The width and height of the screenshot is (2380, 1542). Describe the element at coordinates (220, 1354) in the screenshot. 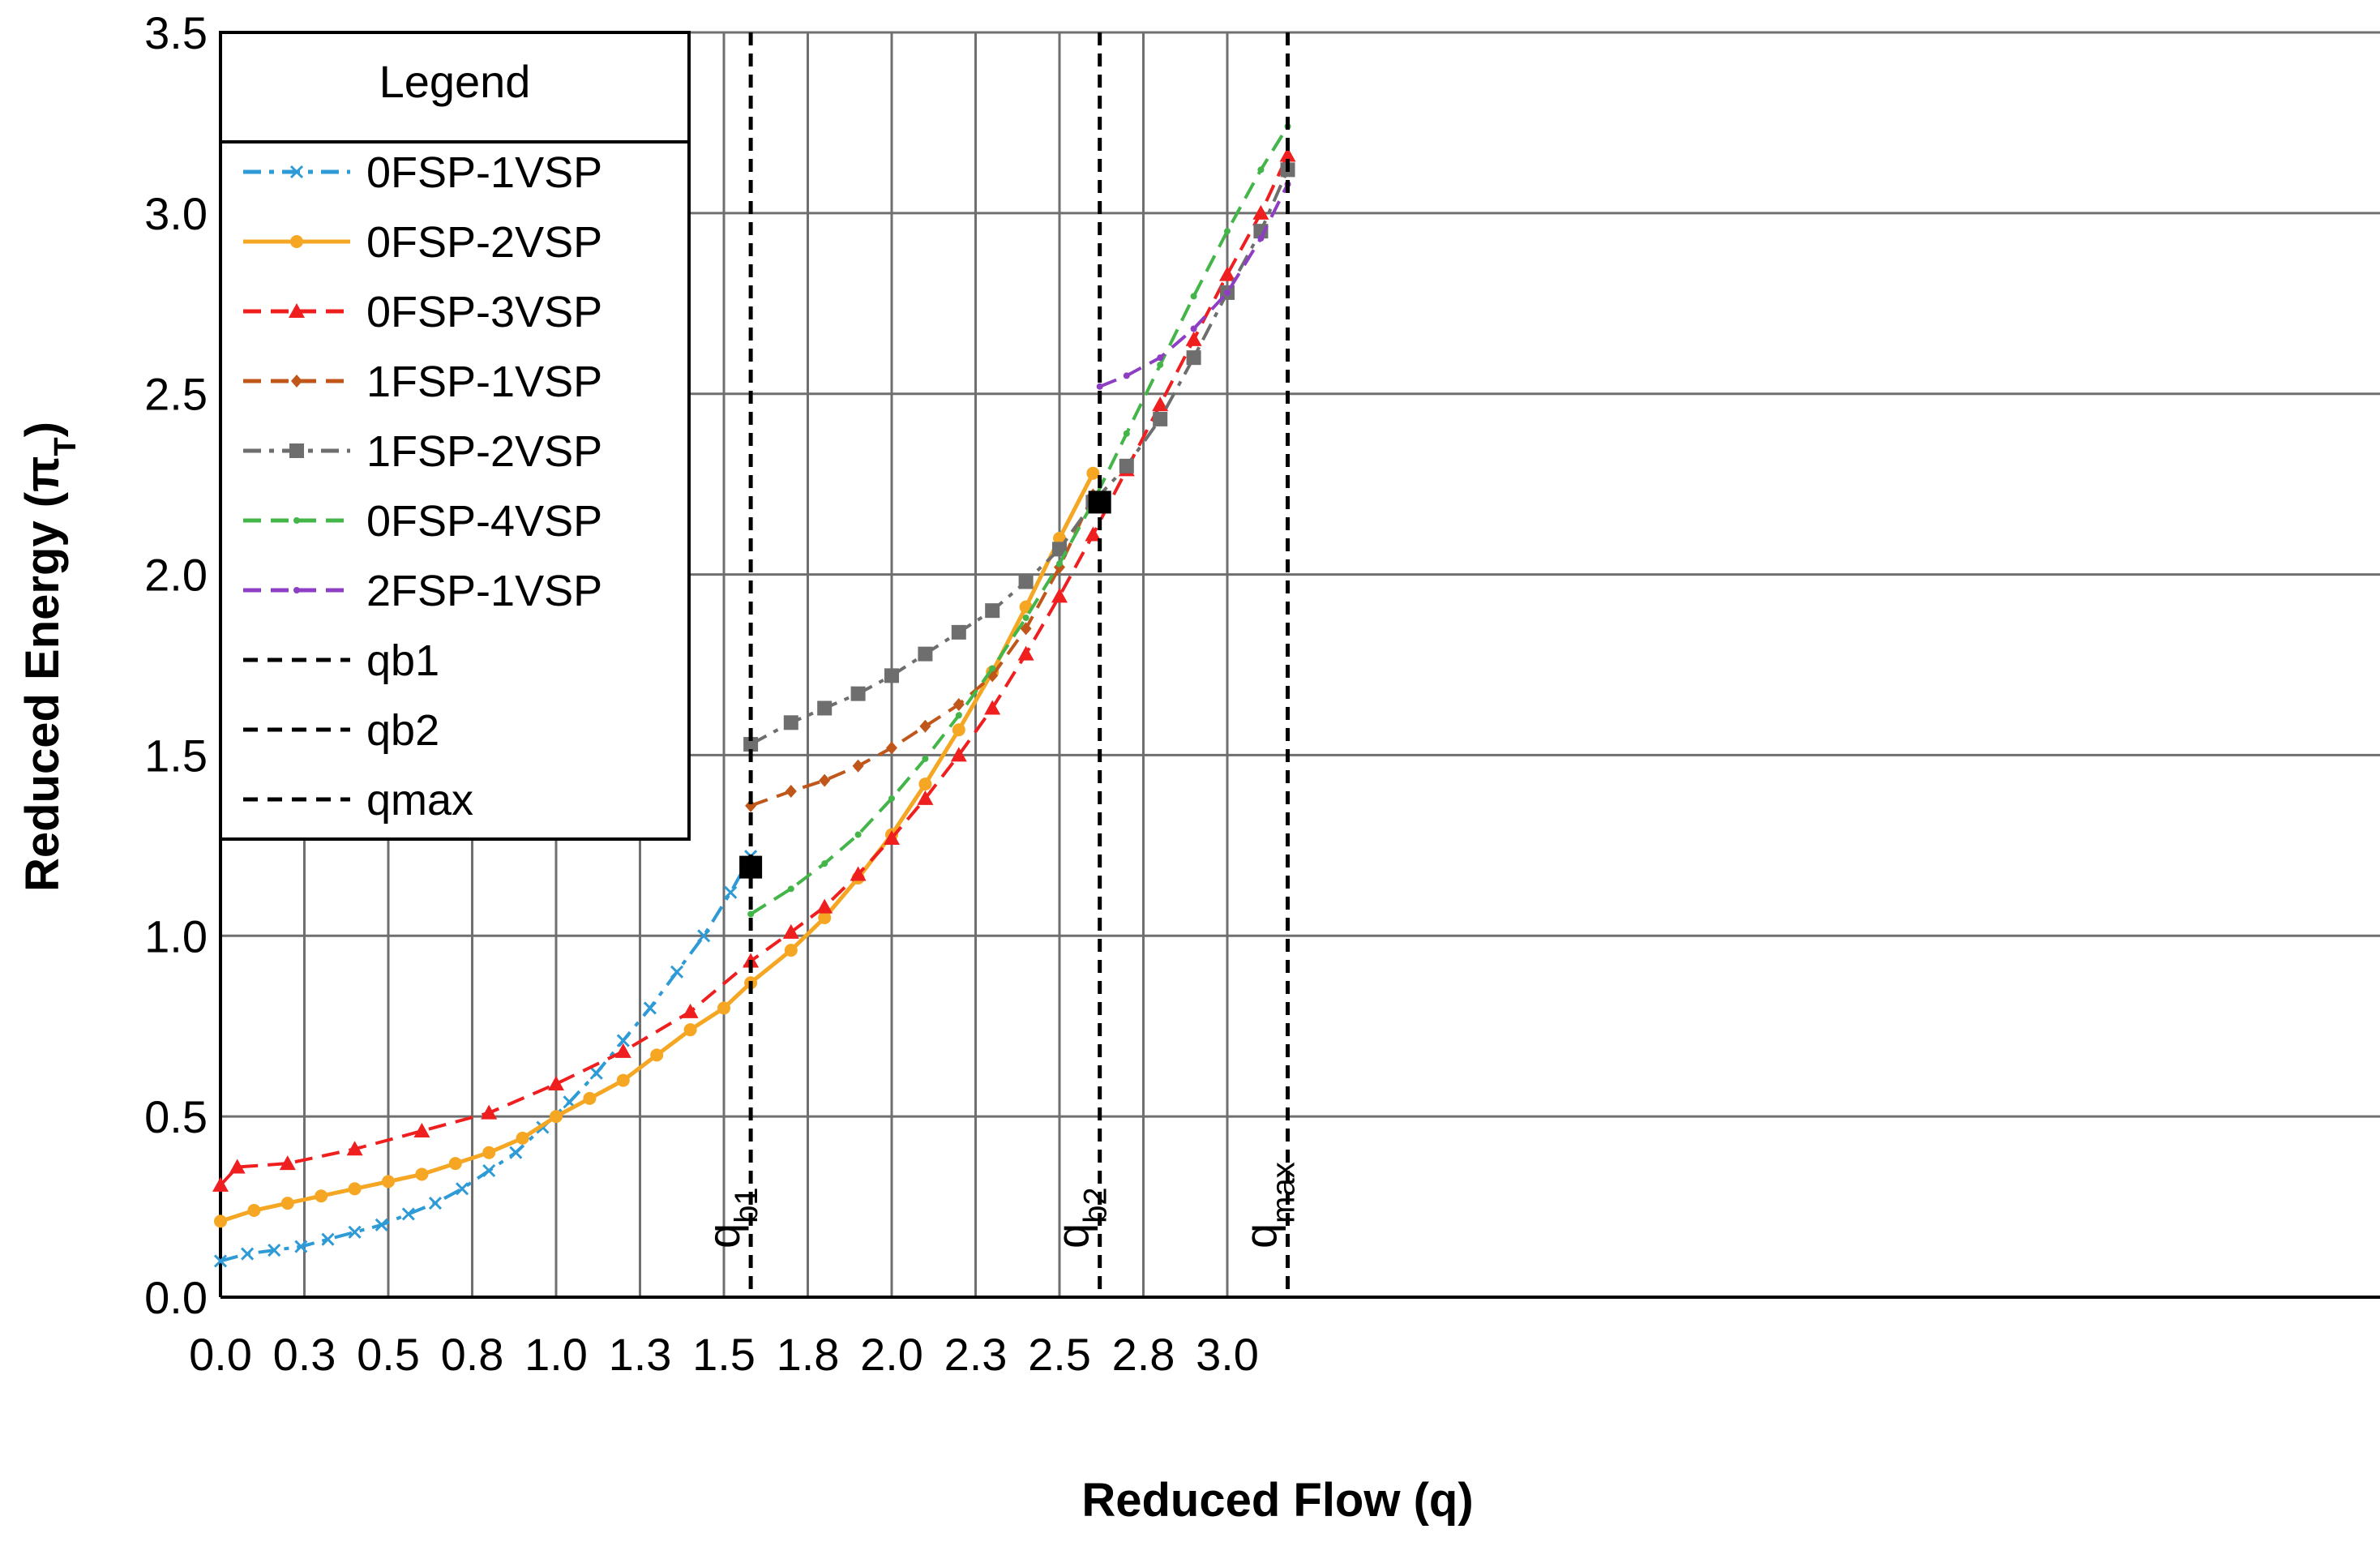

I see `x-tick-label: 0.0` at that location.